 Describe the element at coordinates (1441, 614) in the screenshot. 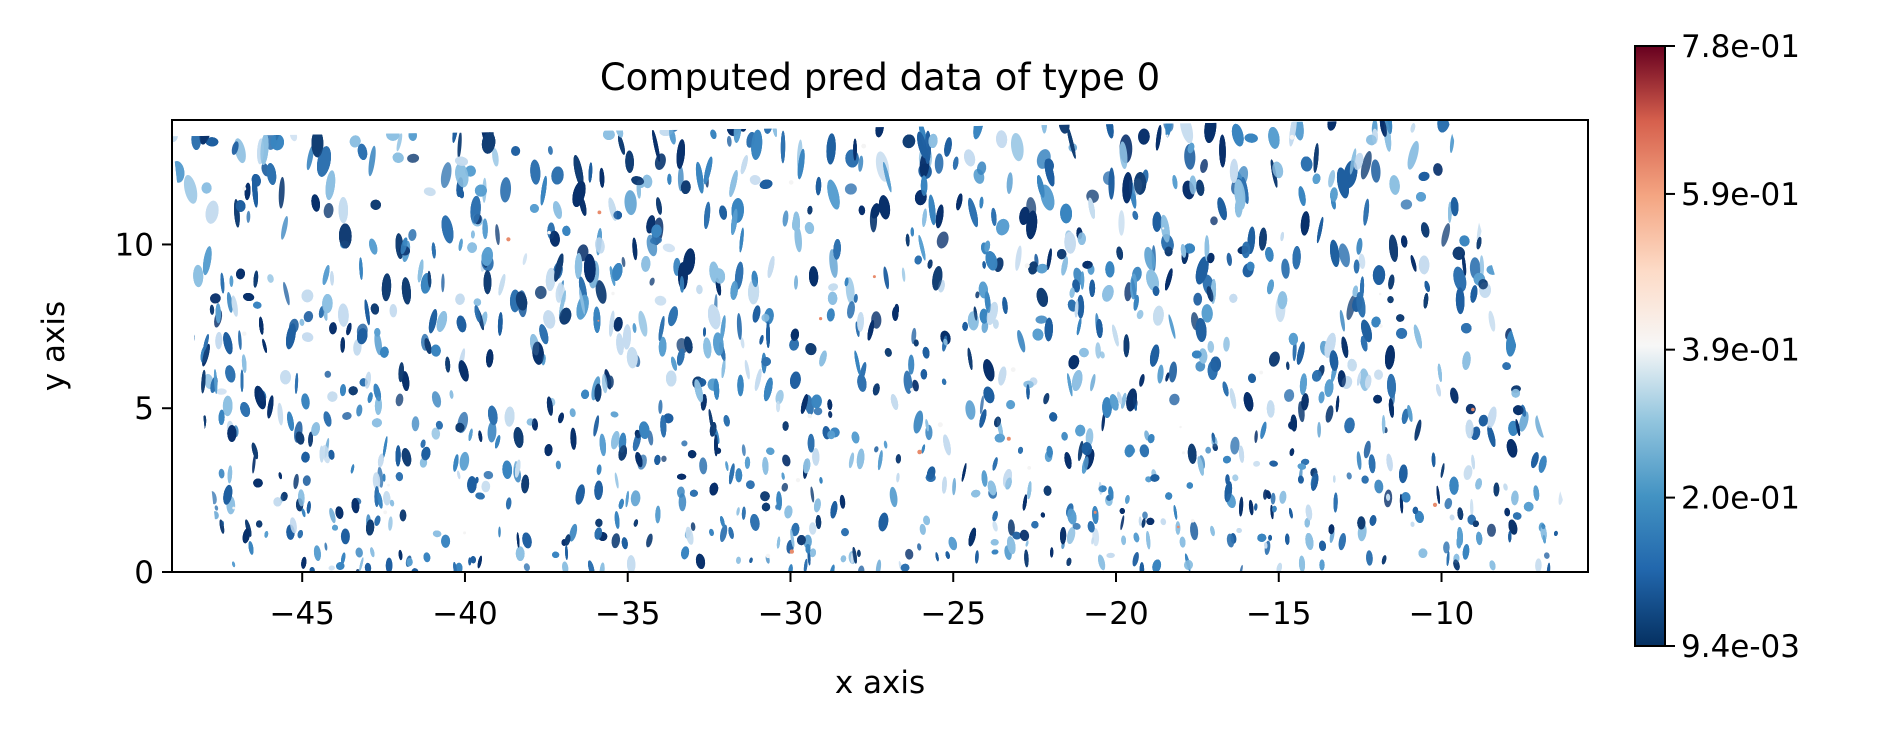

I see `x-tick-label: −10` at that location.